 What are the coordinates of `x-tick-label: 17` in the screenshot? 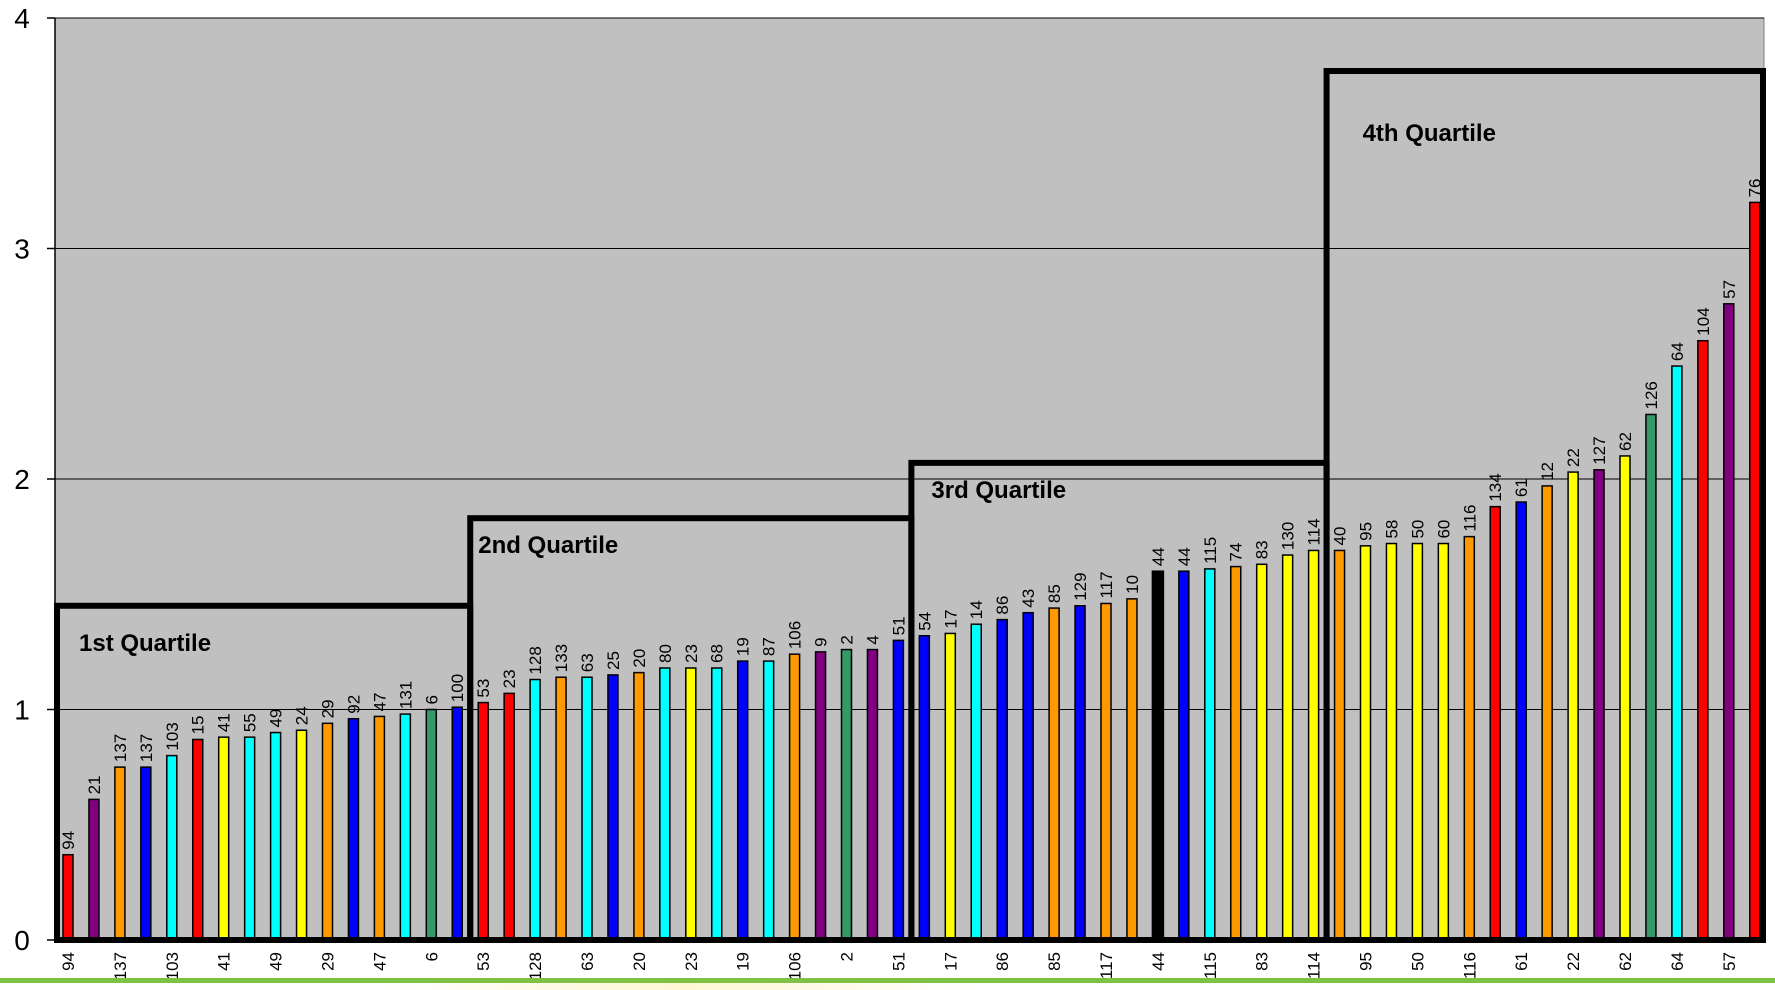 It's located at (950, 961).